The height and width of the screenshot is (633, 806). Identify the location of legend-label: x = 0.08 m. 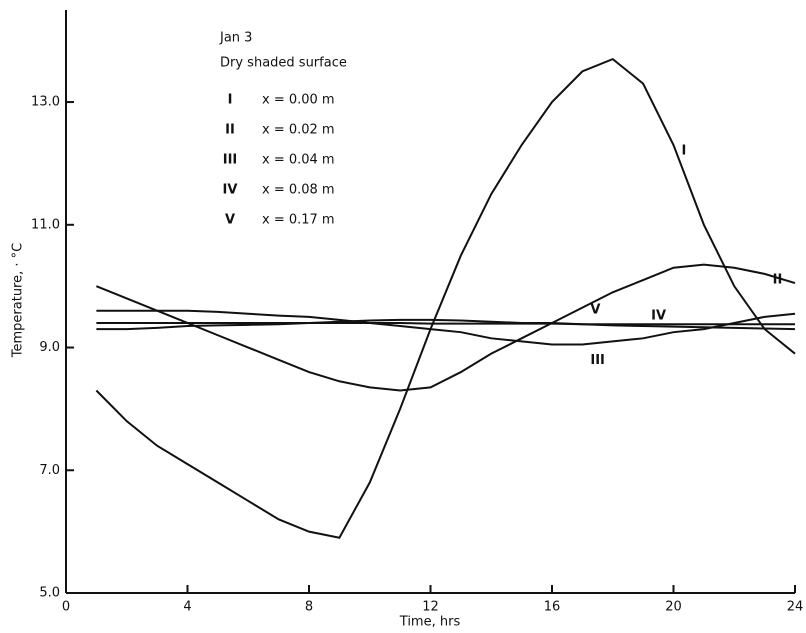
(298, 190).